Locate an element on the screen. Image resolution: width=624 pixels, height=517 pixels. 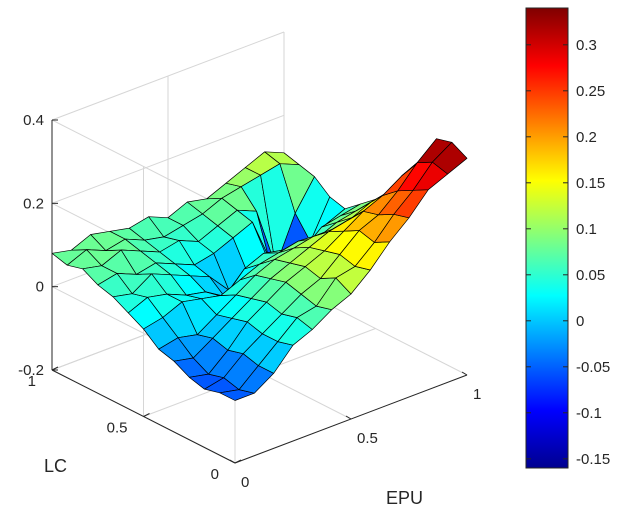
x-axis-ticks: 00.51 is located at coordinates (355, 431).